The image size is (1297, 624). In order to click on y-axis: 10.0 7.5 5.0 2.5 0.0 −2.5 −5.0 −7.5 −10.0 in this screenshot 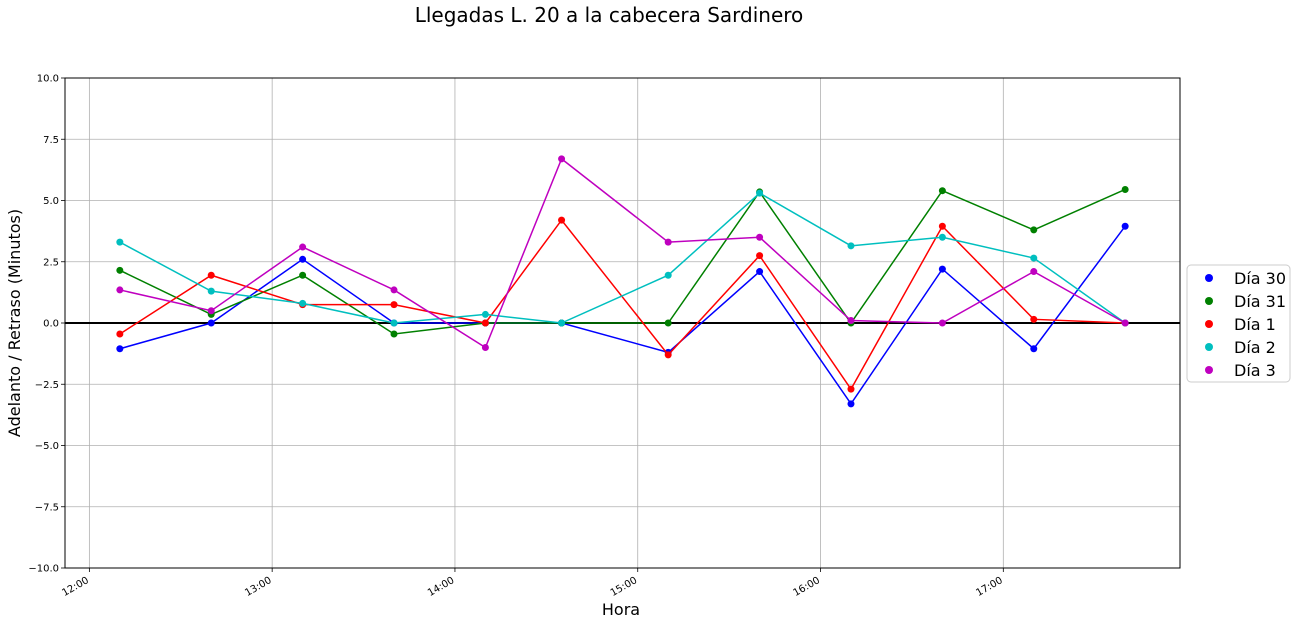, I will do `click(46, 324)`.